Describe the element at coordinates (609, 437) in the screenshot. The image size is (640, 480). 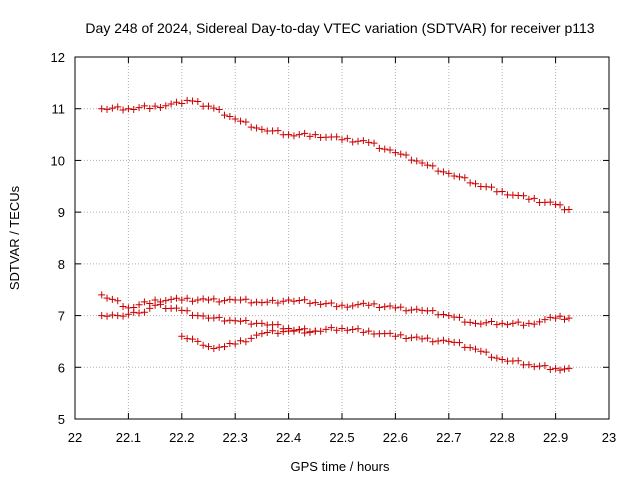
I see `x-tick-label: 23` at that location.